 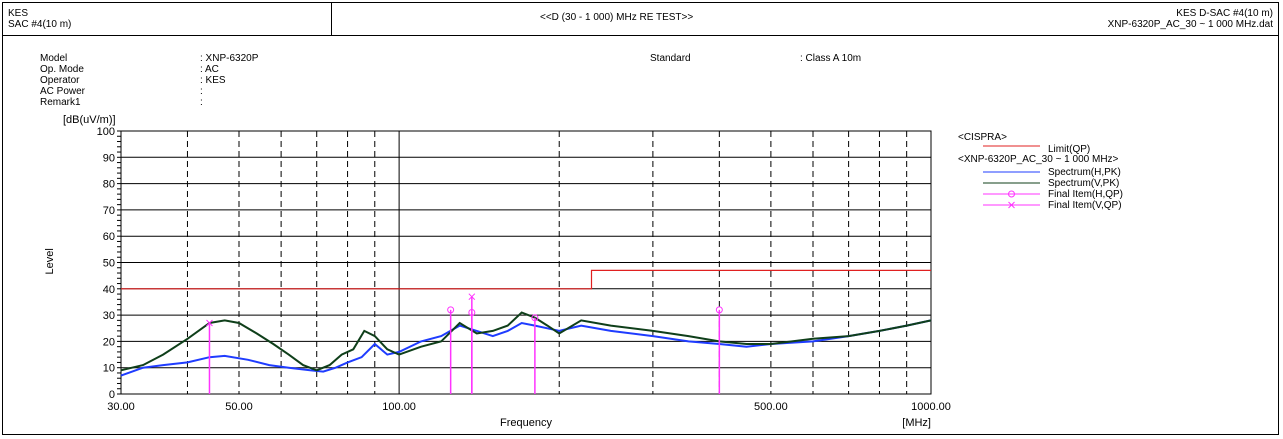 I want to click on header-divider, so click(x=640, y=35).